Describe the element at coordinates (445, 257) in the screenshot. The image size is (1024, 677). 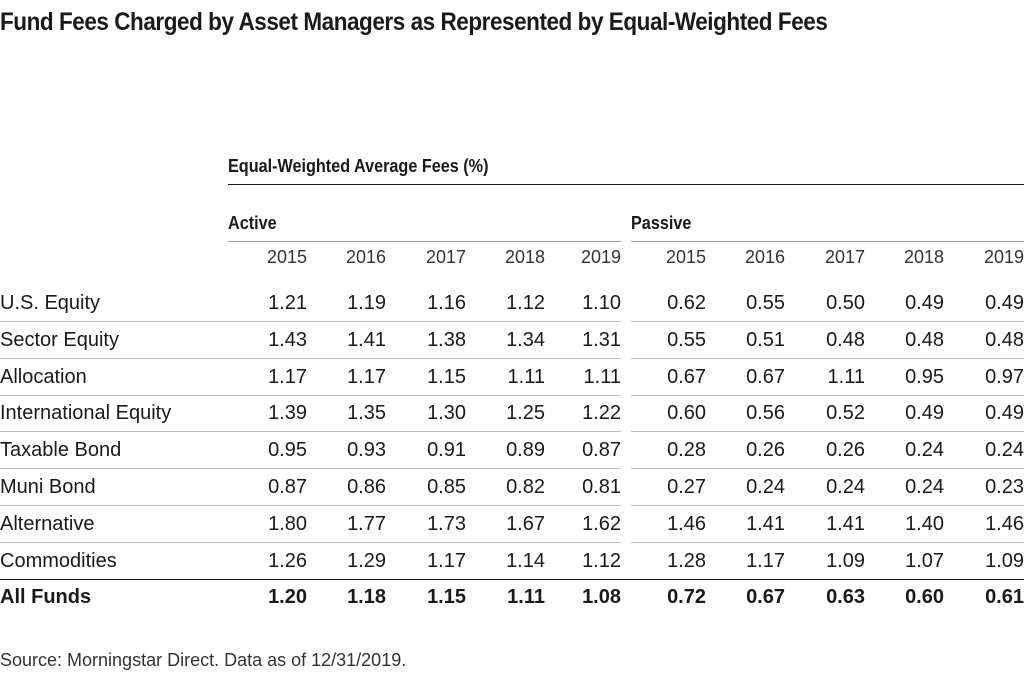
I see `year-header-active-2017: 2017` at that location.